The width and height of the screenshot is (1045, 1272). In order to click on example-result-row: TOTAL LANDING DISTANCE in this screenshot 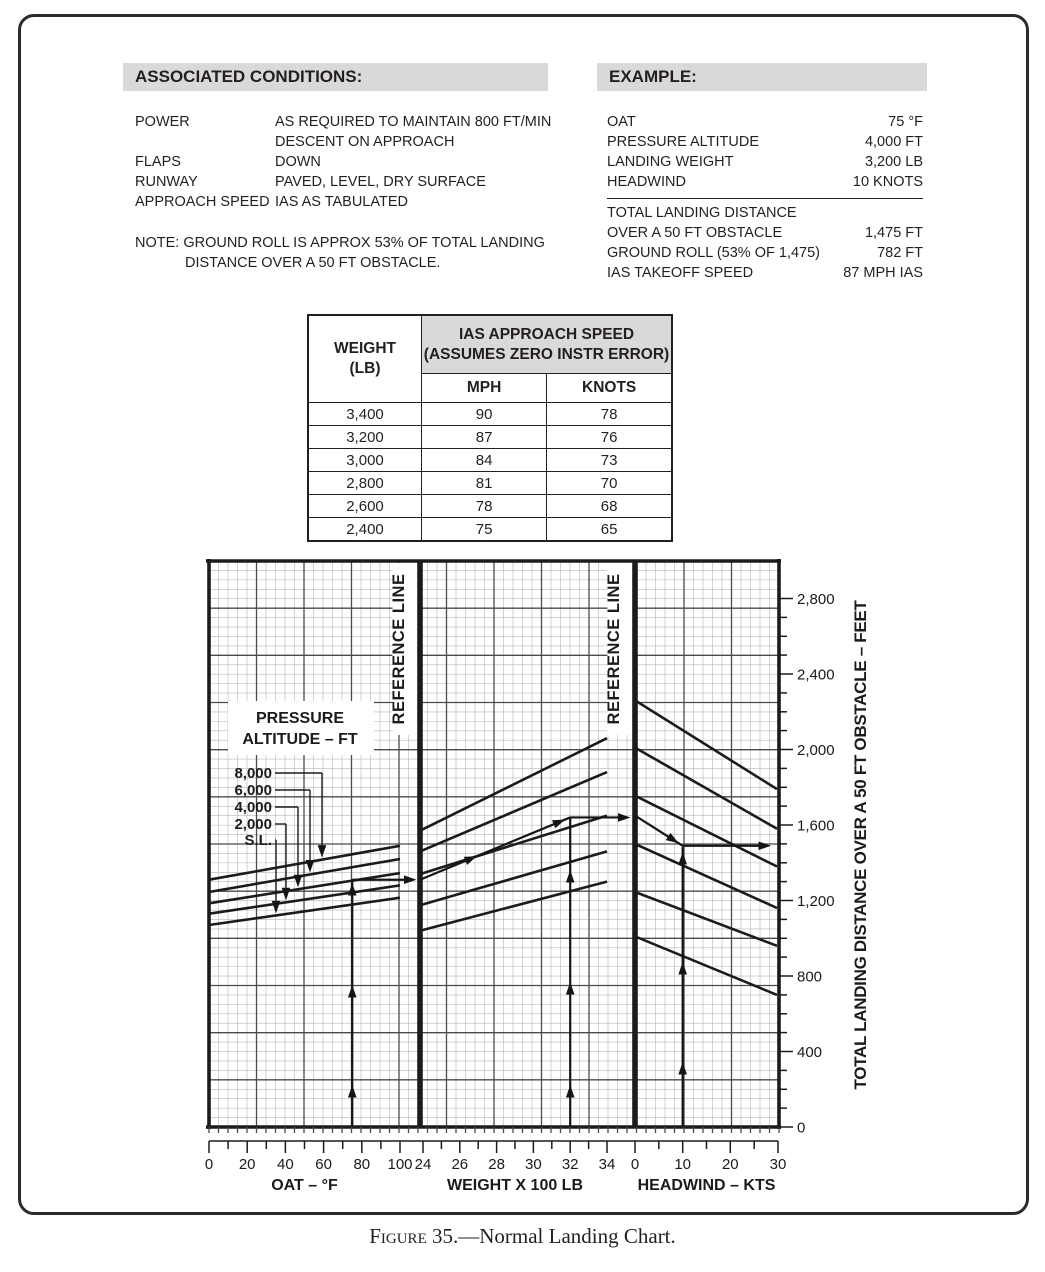, I will do `click(765, 213)`.